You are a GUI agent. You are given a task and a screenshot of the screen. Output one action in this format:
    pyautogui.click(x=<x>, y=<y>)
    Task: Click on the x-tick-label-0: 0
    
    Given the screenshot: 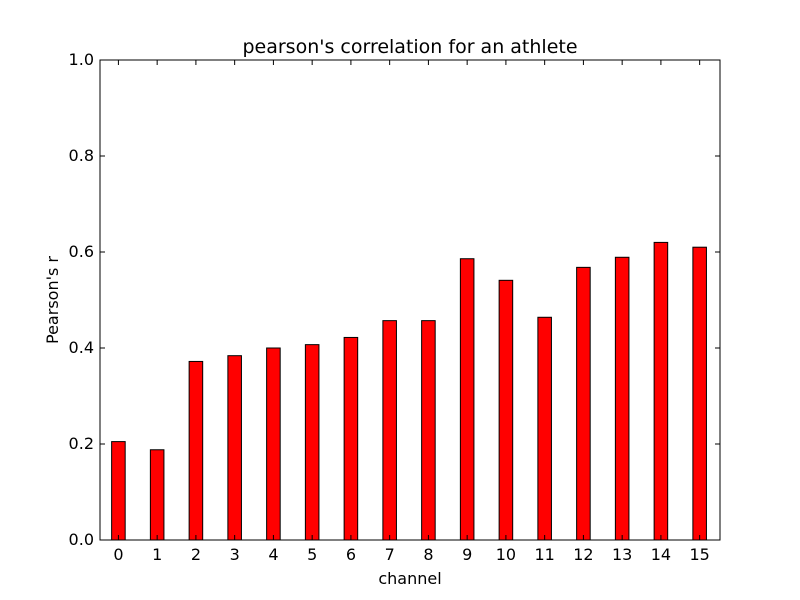 What is the action you would take?
    pyautogui.click(x=118, y=554)
    